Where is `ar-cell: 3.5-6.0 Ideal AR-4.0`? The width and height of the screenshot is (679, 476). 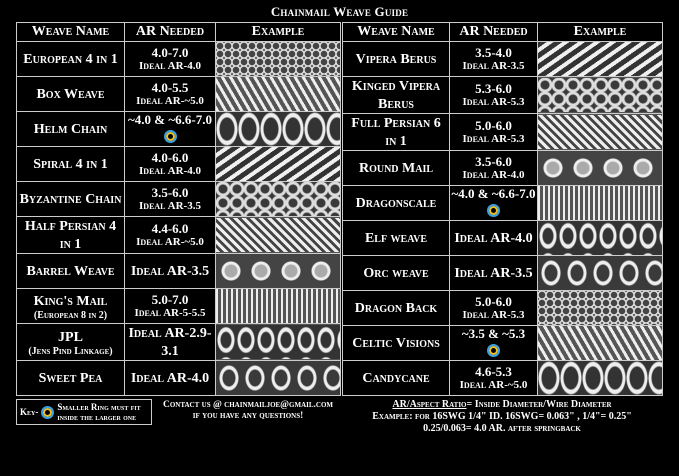 ar-cell: 3.5-6.0 Ideal AR-4.0 is located at coordinates (493, 168).